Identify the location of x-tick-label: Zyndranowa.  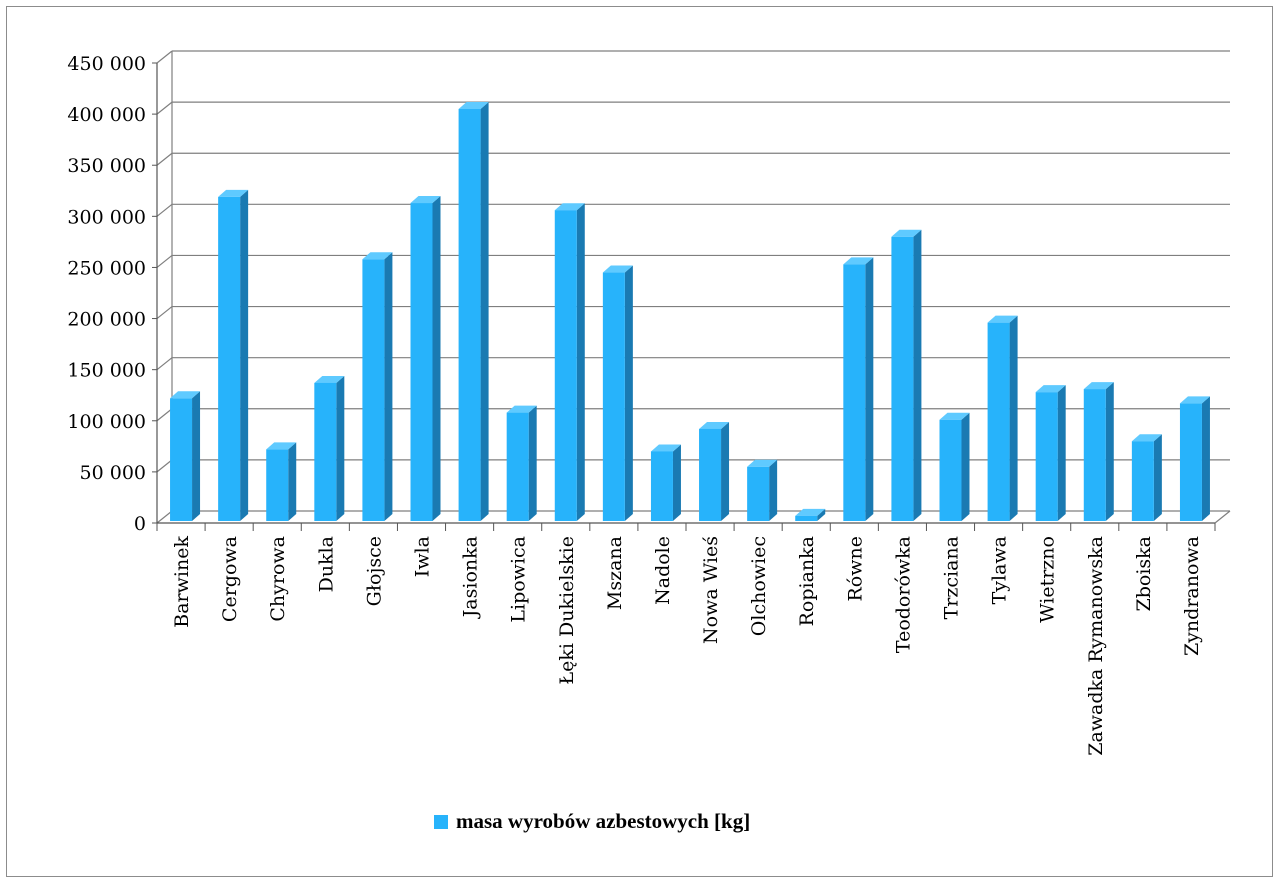
(1192, 596).